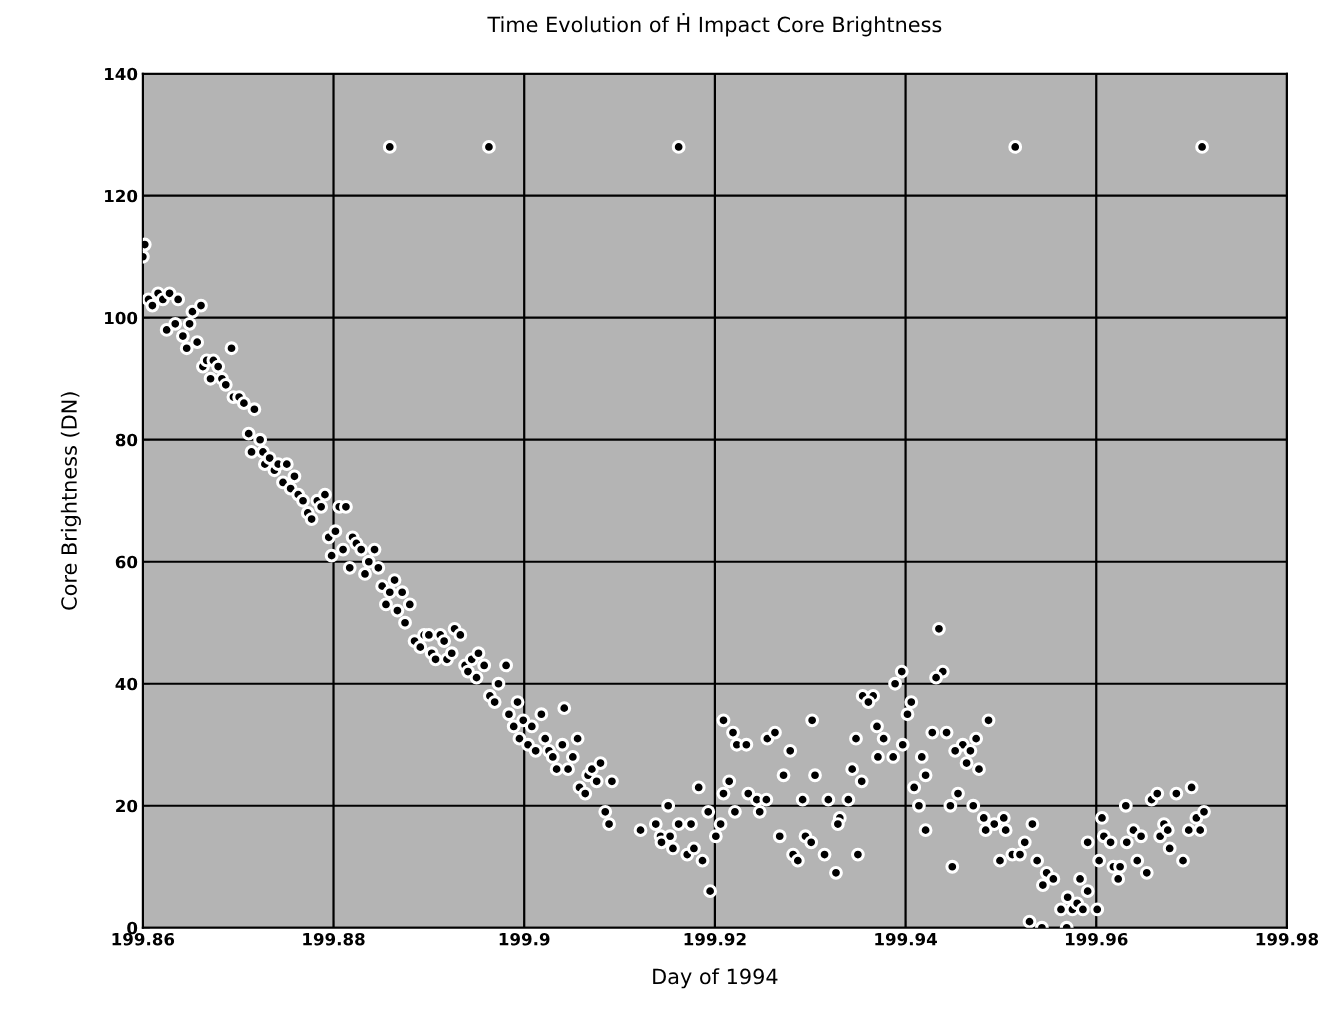 The image size is (1335, 1024). Describe the element at coordinates (715, 939) in the screenshot. I see `x-tick-label: 199.92` at that location.